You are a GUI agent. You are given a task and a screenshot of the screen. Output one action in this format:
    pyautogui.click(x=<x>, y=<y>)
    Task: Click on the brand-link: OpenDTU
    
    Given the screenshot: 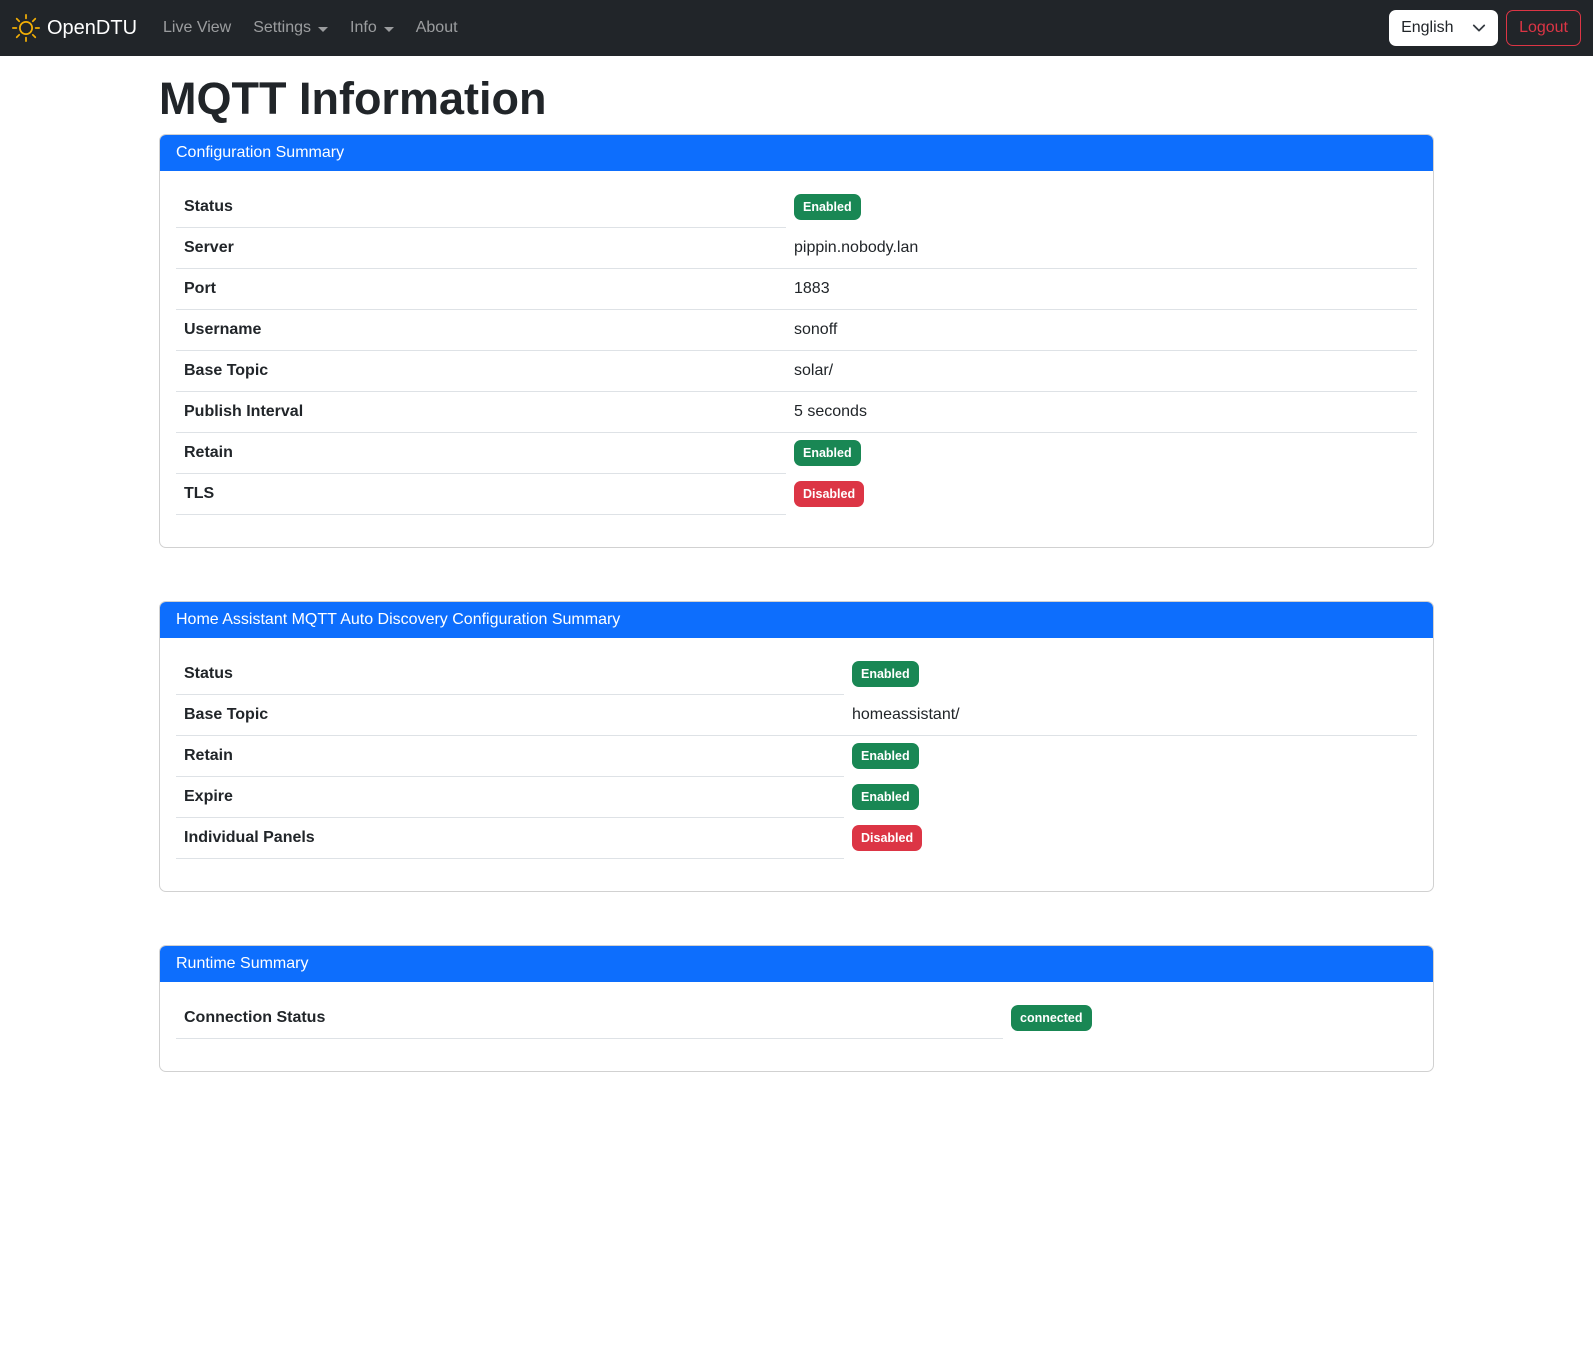 What is the action you would take?
    pyautogui.click(x=74, y=28)
    